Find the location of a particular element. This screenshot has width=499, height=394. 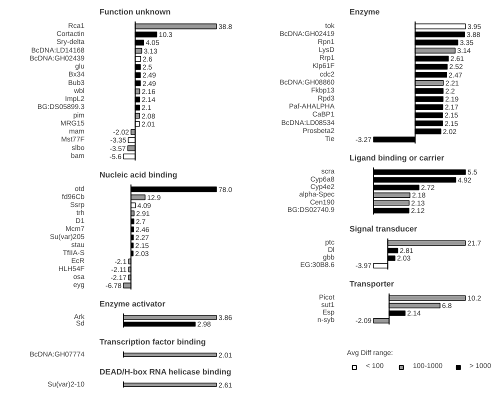

chart-title: Transporter is located at coordinates (372, 284).